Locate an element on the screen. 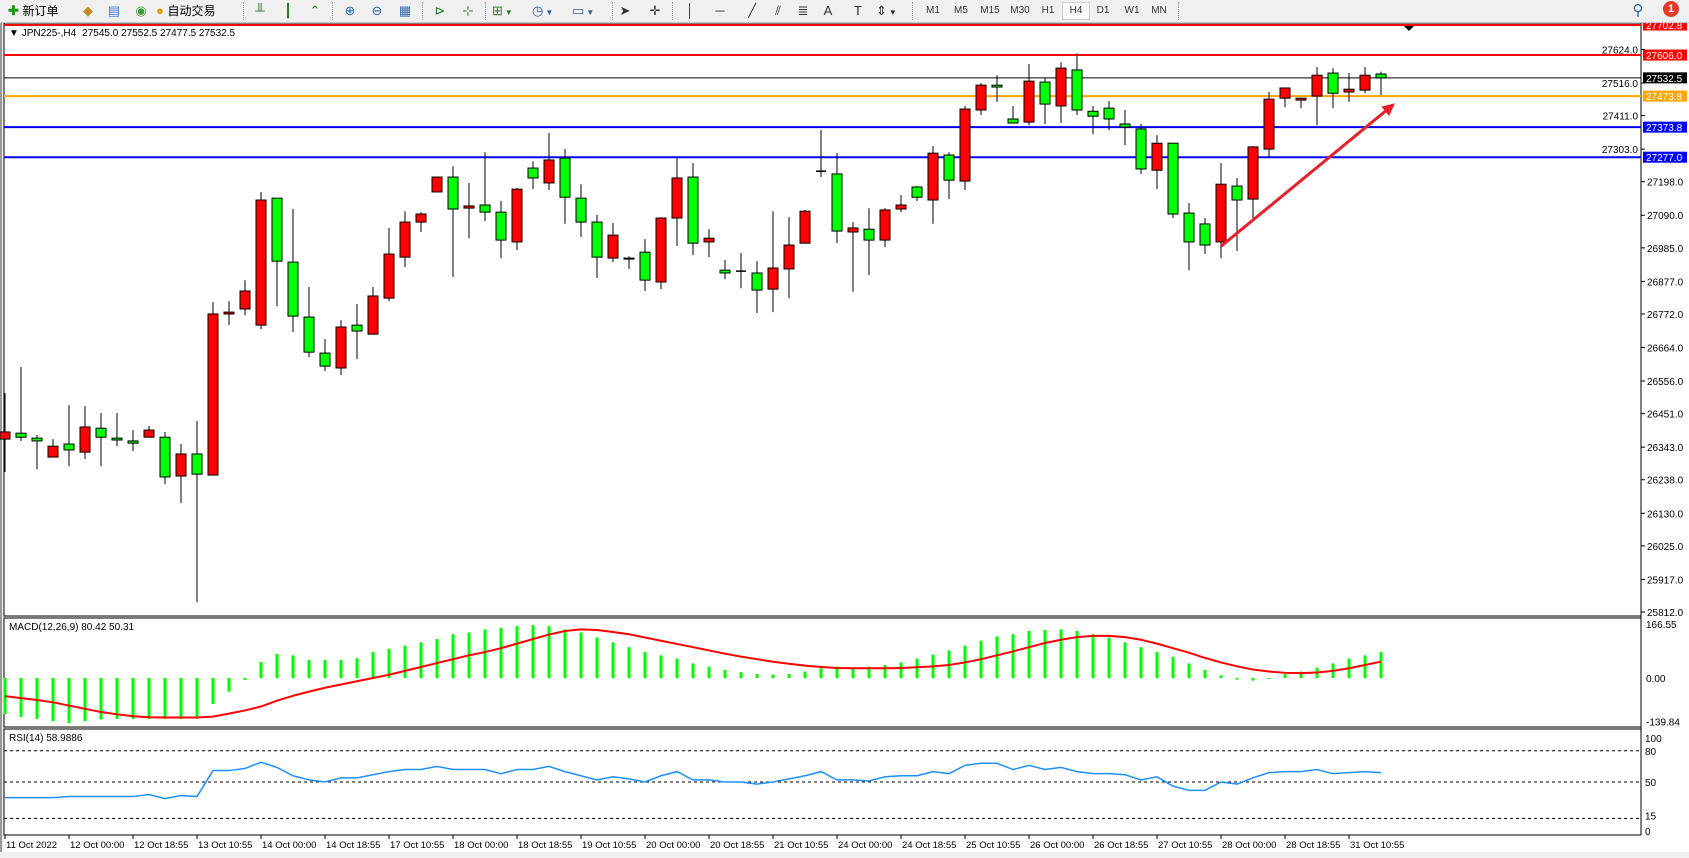 The width and height of the screenshot is (1689, 858). indicators-dropdown: ⊞ ▼ is located at coordinates (502, 11).